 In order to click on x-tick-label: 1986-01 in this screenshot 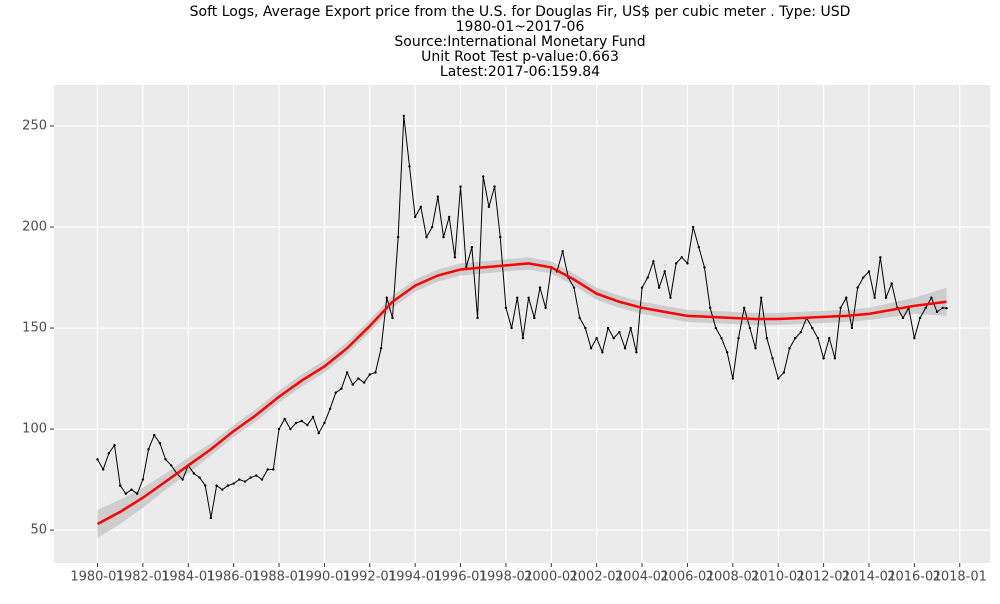, I will do `click(233, 577)`.